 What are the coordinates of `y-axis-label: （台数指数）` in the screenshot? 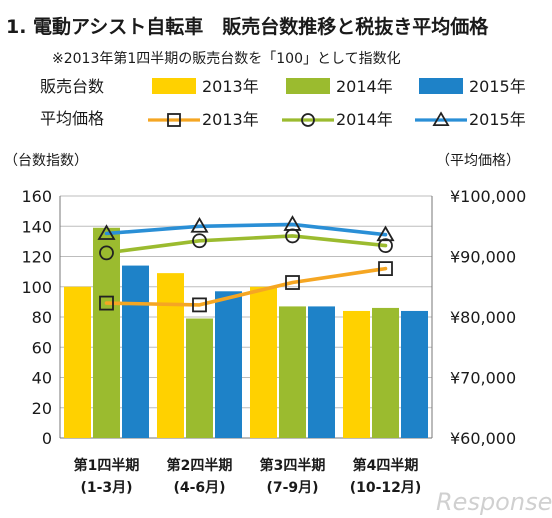 It's located at (46, 161).